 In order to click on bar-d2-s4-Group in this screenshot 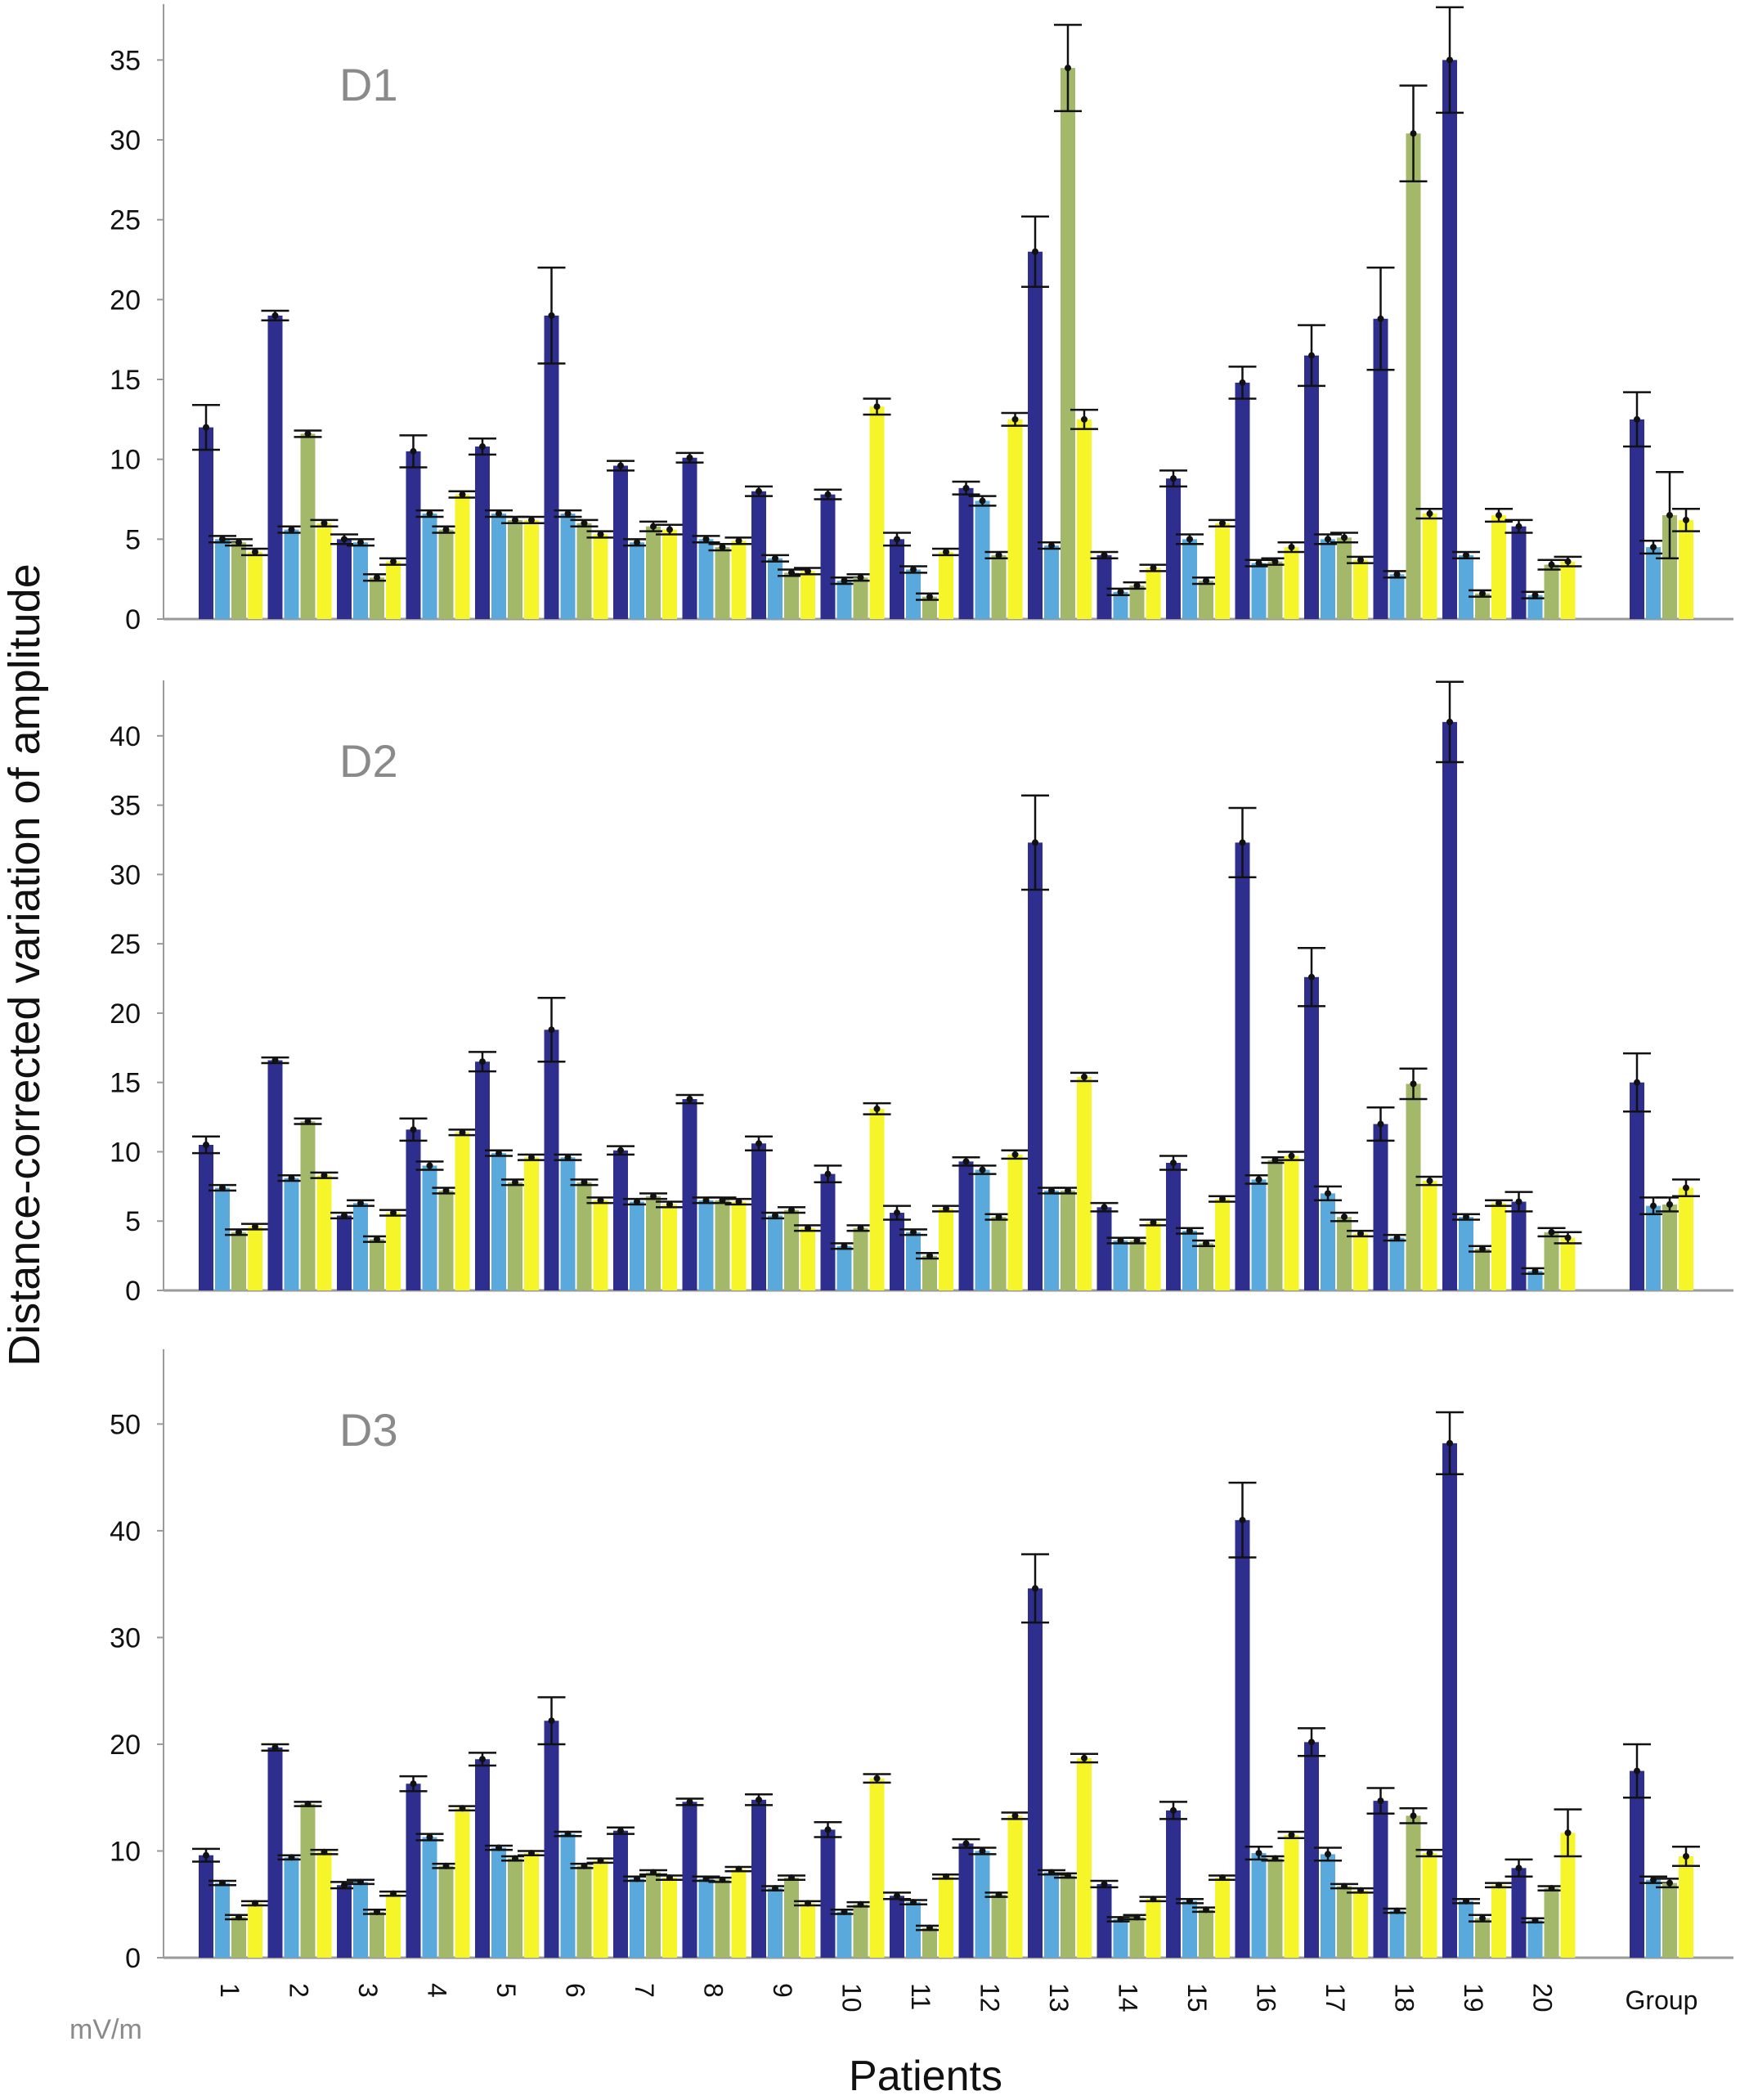, I will do `click(1686, 1238)`.